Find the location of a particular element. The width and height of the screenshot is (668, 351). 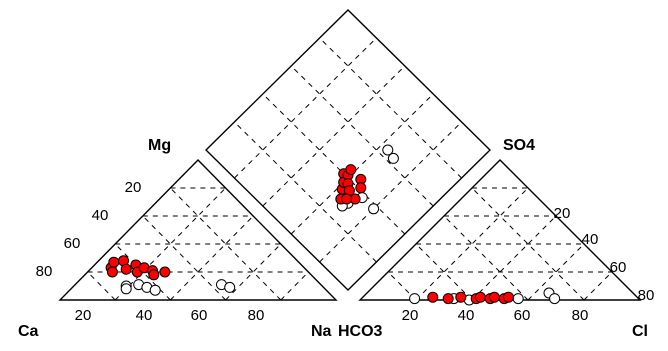

anion-right-tick: 80 is located at coordinates (646, 295).